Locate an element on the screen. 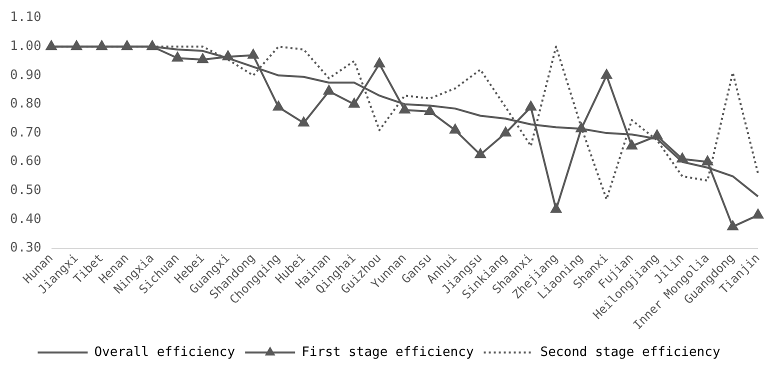 The image size is (778, 369). y-tick-label: 0.40 is located at coordinates (26, 219).